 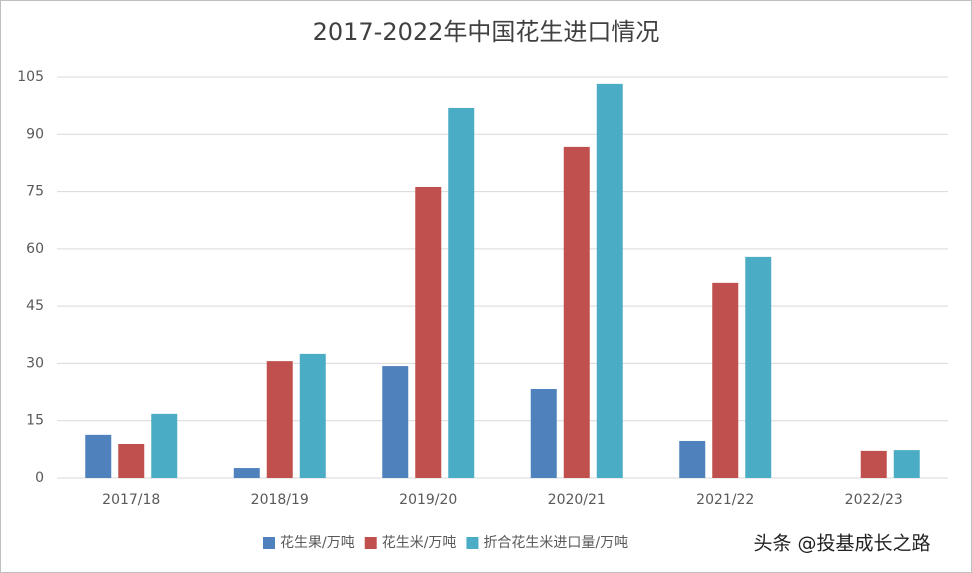 I want to click on x-tick-label: 2018/19, so click(x=280, y=500).